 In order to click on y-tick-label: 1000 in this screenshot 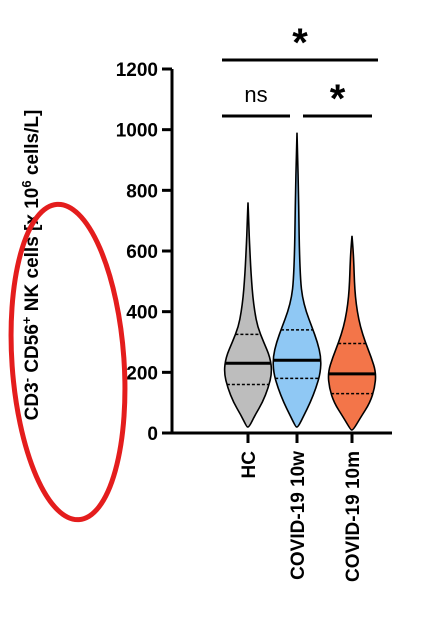, I will do `click(137, 131)`.